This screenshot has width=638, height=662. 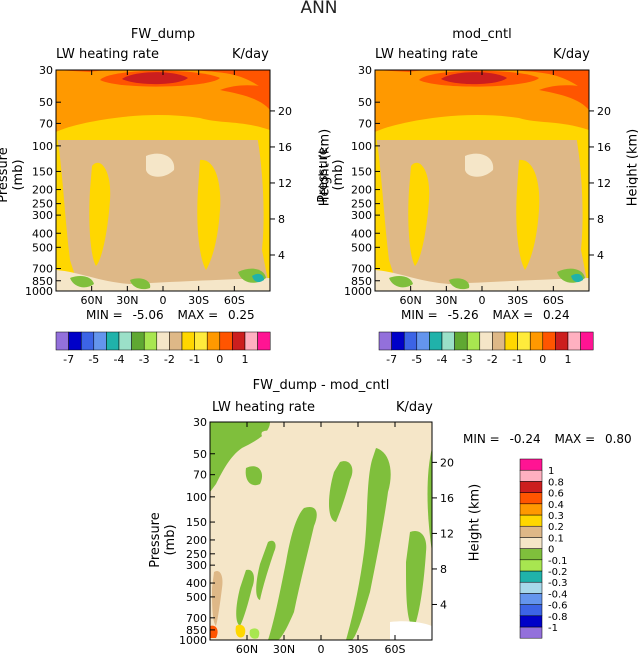 What do you see at coordinates (558, 561) in the screenshot?
I see `colorbar-label: -0.1` at bounding box center [558, 561].